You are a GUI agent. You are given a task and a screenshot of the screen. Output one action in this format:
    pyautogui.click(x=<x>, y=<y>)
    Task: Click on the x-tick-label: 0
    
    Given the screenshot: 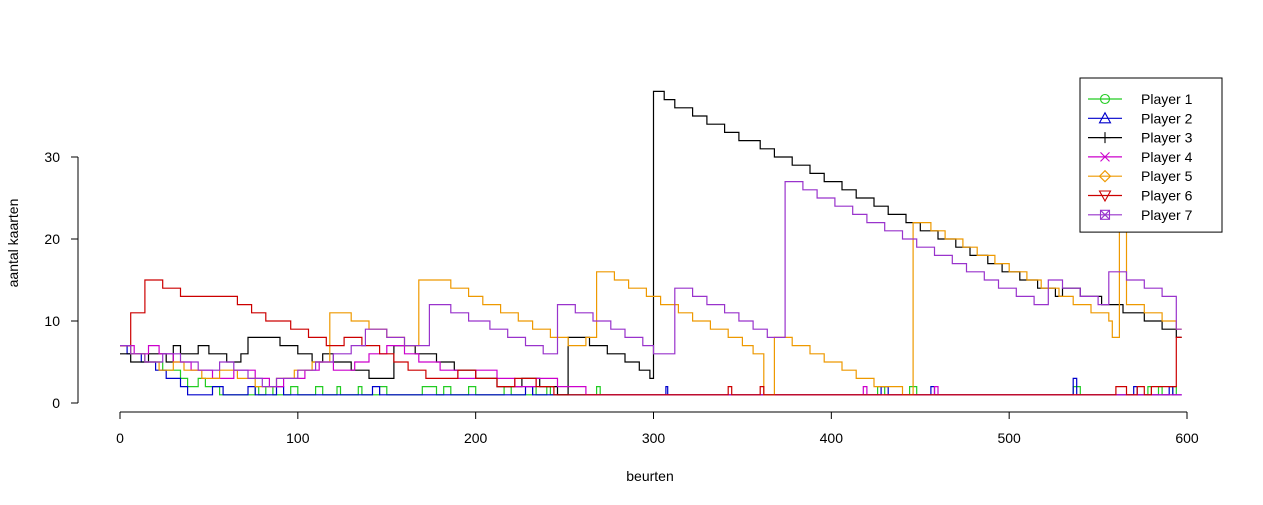 What is the action you would take?
    pyautogui.click(x=120, y=438)
    